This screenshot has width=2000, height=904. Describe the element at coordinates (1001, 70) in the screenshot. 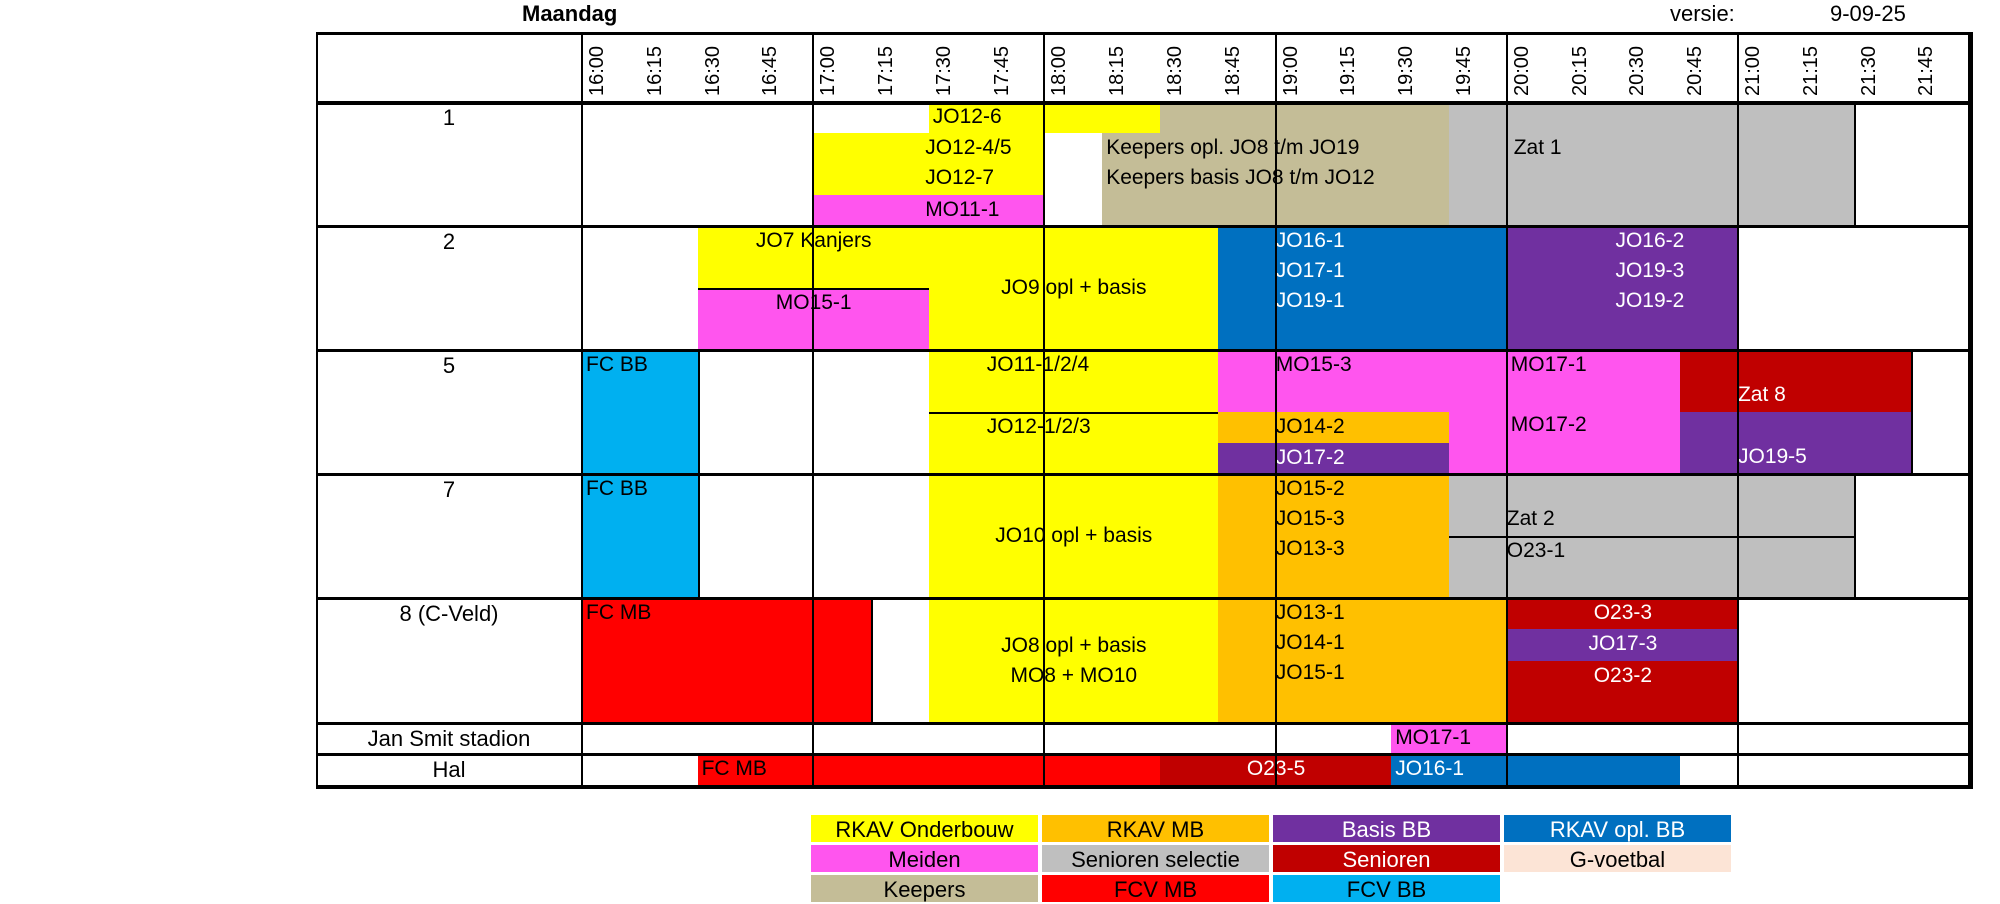

I see `time-header: 17:45` at that location.